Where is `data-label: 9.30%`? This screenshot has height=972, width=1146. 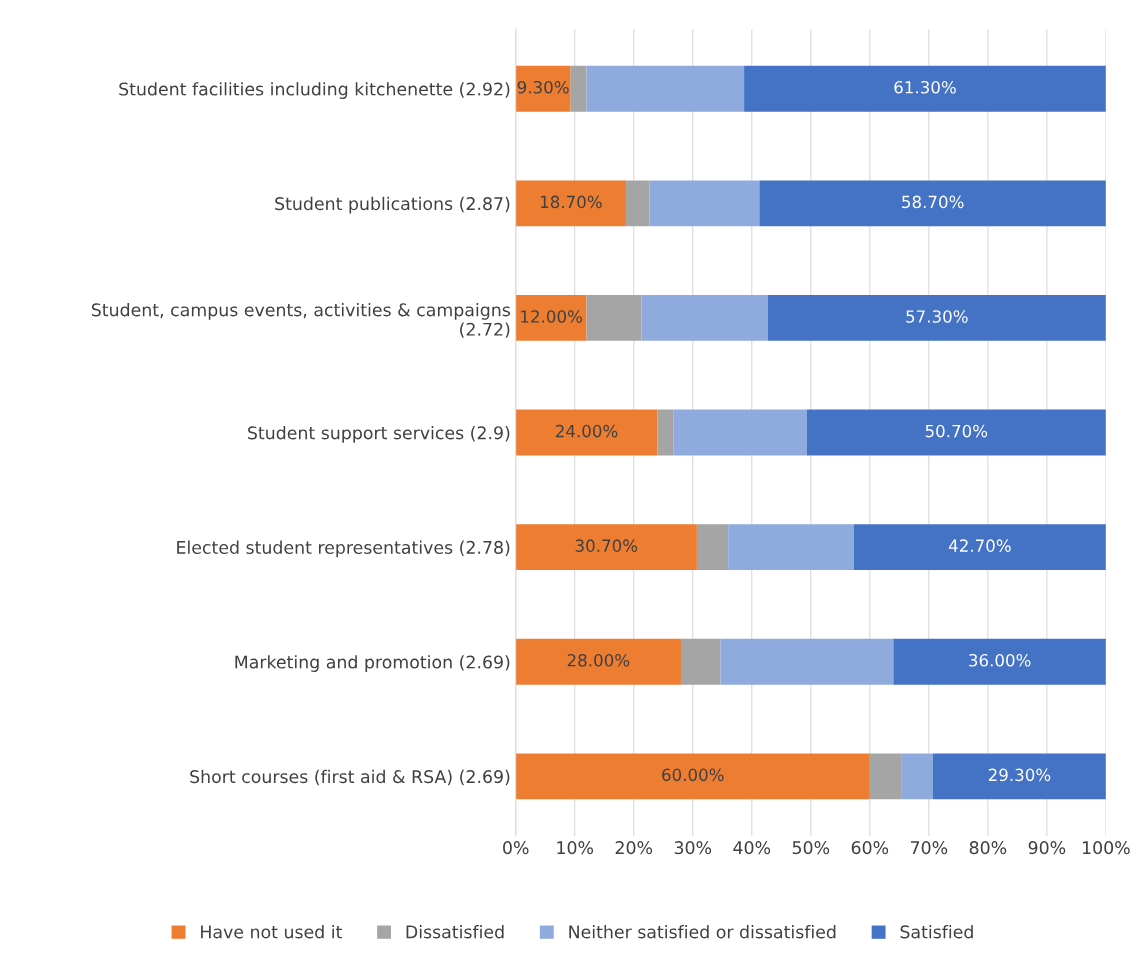
data-label: 9.30% is located at coordinates (543, 87).